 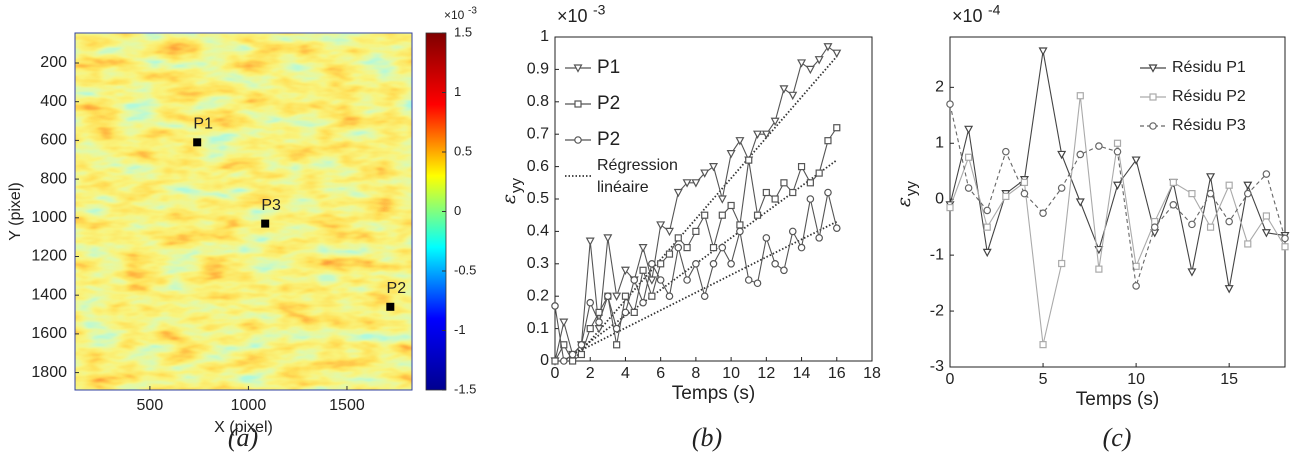 What do you see at coordinates (203, 124) in the screenshot?
I see `point-label: P1` at bounding box center [203, 124].